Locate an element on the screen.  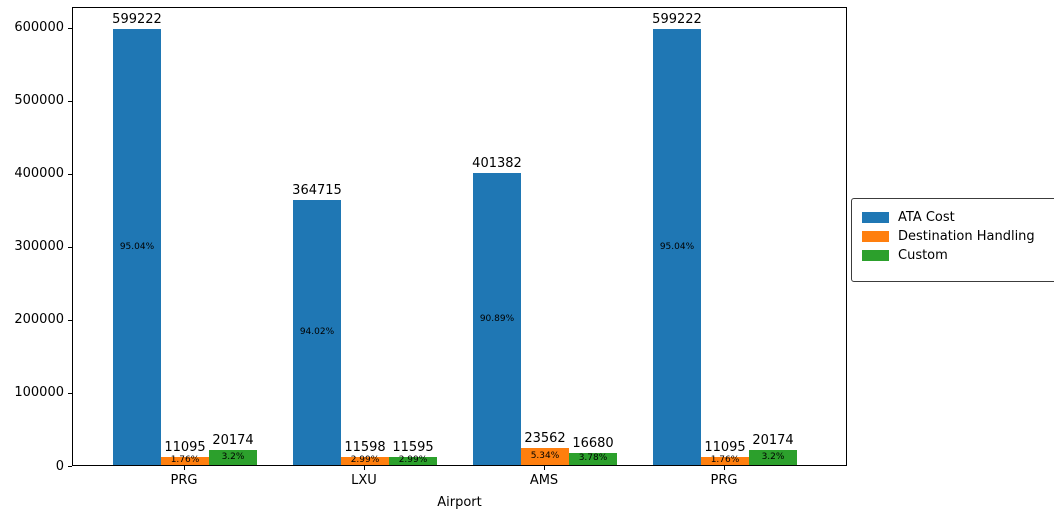
y-tick-label: 200000 is located at coordinates (39, 320).